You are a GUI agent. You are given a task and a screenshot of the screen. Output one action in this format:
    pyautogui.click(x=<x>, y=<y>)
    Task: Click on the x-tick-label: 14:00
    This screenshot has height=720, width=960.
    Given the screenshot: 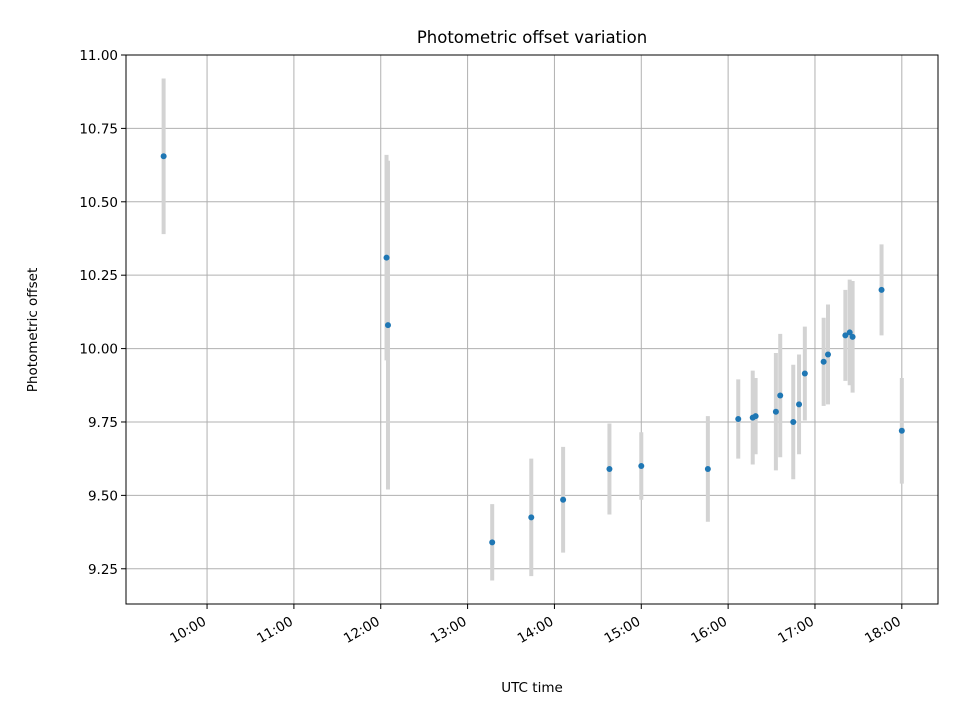 What is the action you would take?
    pyautogui.click(x=536, y=630)
    